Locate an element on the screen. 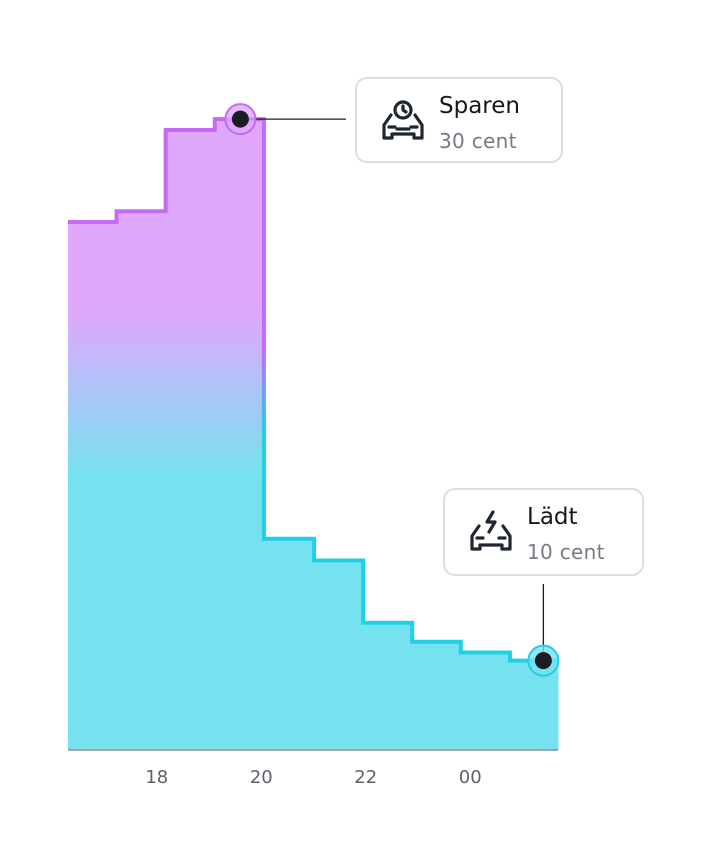 The height and width of the screenshot is (868, 722). car-charging-icon is located at coordinates (491, 530).